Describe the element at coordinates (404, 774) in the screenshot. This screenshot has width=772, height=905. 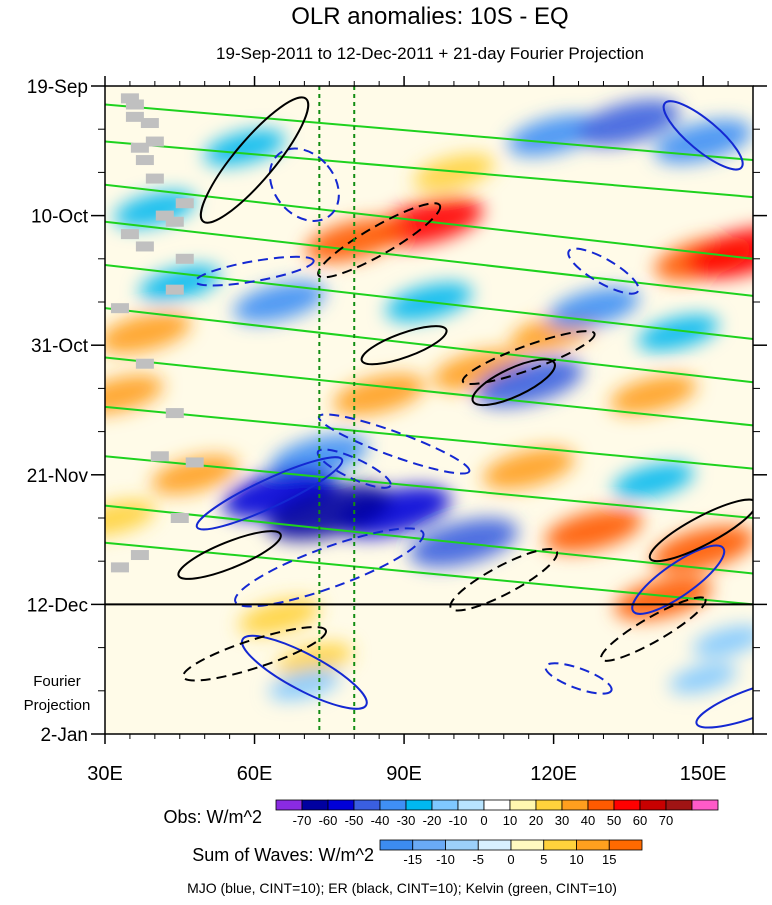
I see `x-tick-label: 90E` at that location.